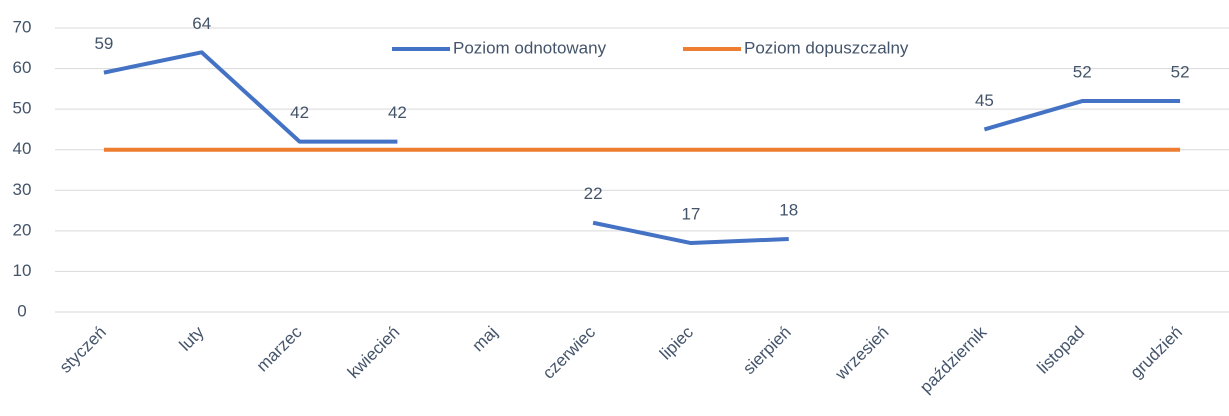 Image resolution: width=1229 pixels, height=416 pixels. Describe the element at coordinates (83, 350) in the screenshot. I see `x-tick-label: styczeń` at that location.